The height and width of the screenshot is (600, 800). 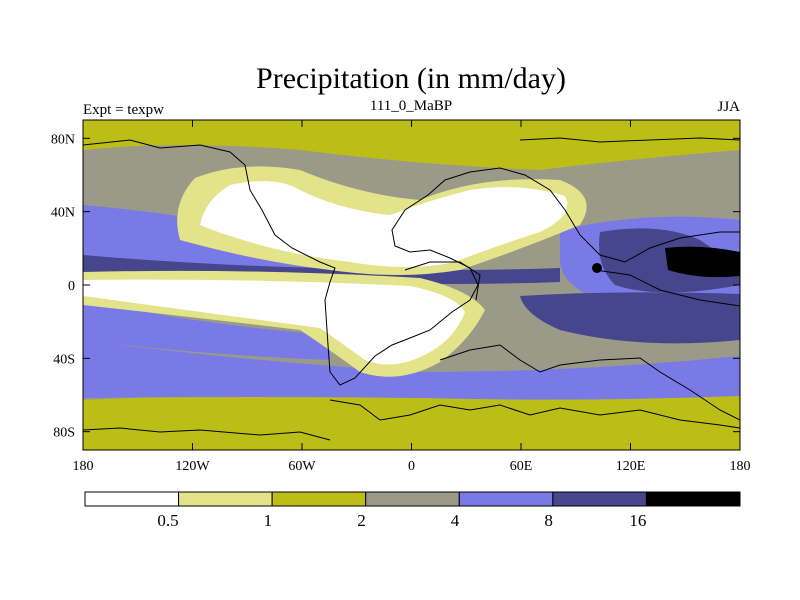 What do you see at coordinates (411, 466) in the screenshot?
I see `x-tick-label: 0` at bounding box center [411, 466].